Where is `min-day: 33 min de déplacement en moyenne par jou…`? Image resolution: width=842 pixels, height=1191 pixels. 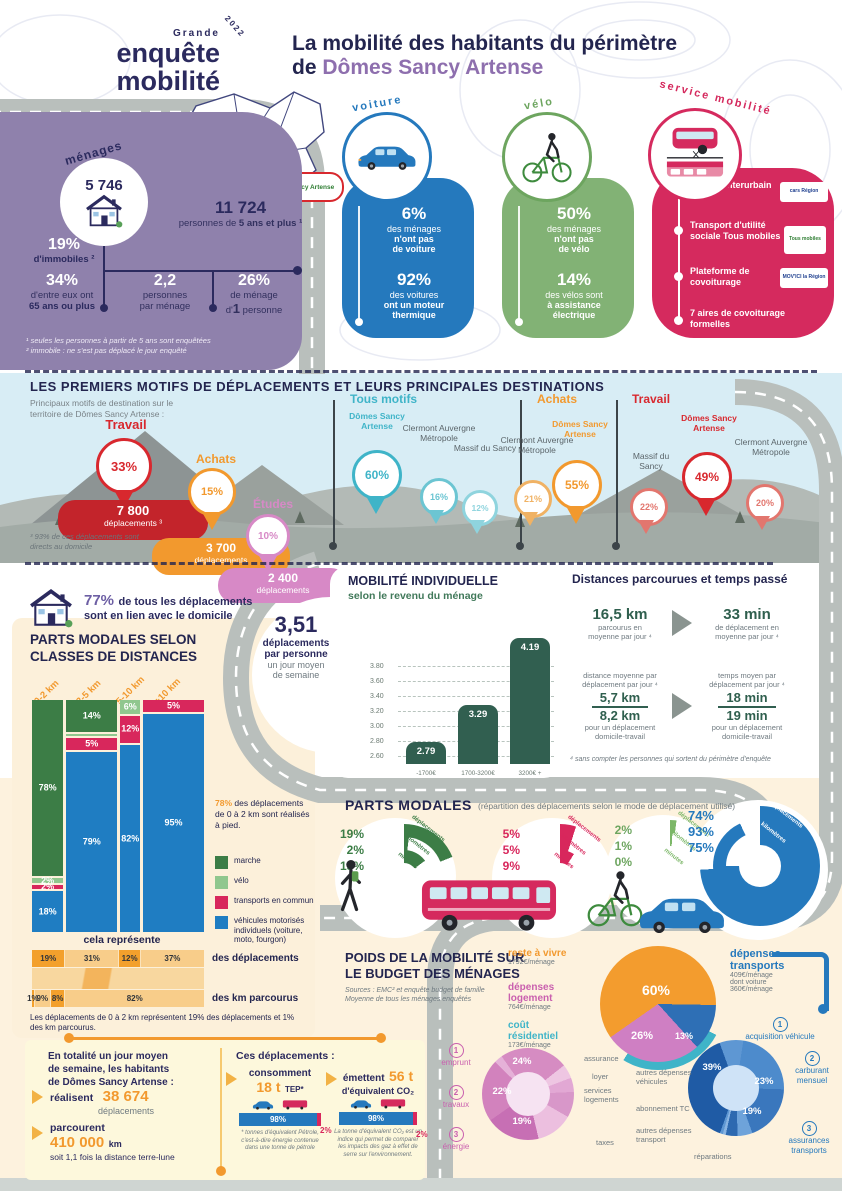 min-day: 33 min de déplacement en moyenne par jou… is located at coordinates (747, 623).